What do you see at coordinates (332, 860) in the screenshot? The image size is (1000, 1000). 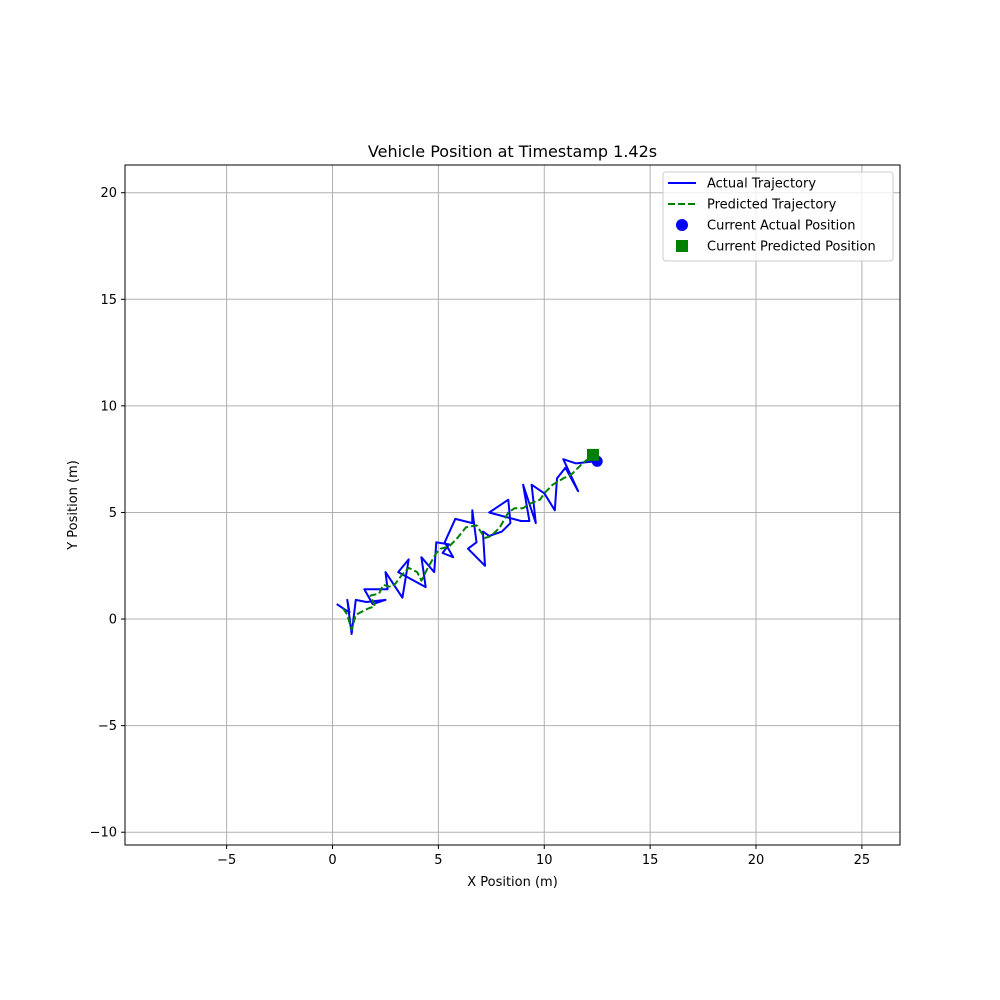 I see `x-tick-label: 0` at bounding box center [332, 860].